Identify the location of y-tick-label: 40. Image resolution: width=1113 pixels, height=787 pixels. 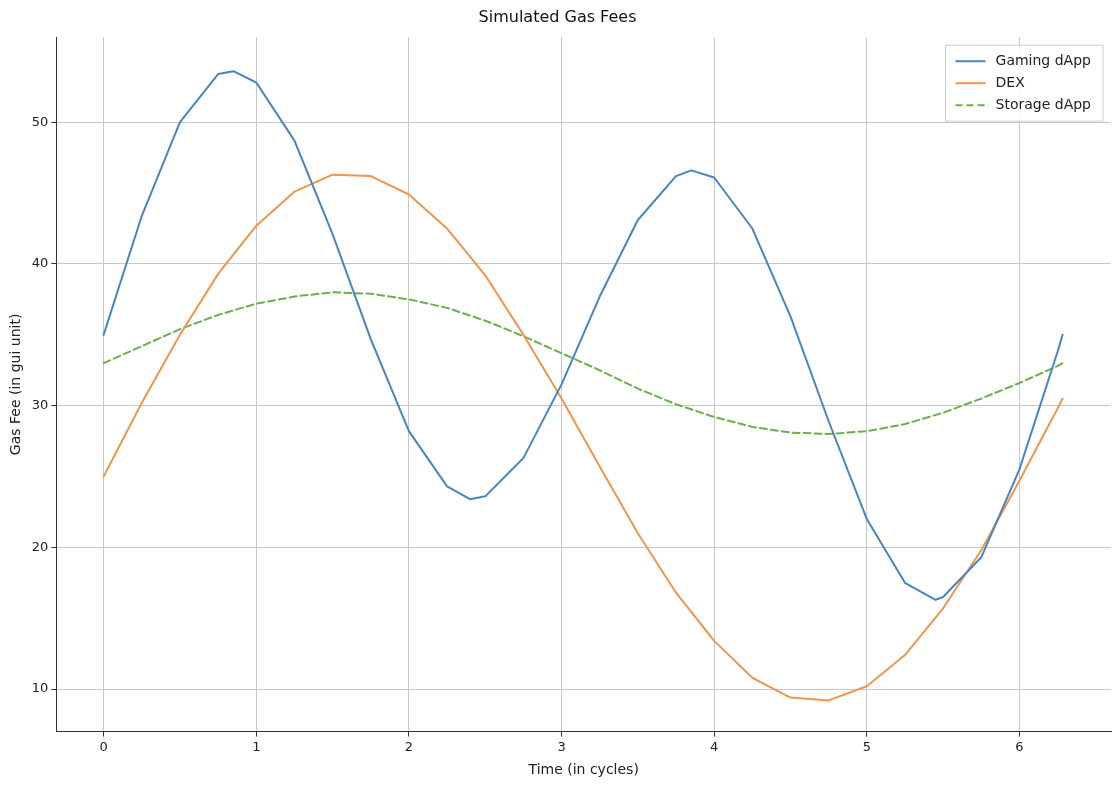
(40, 263).